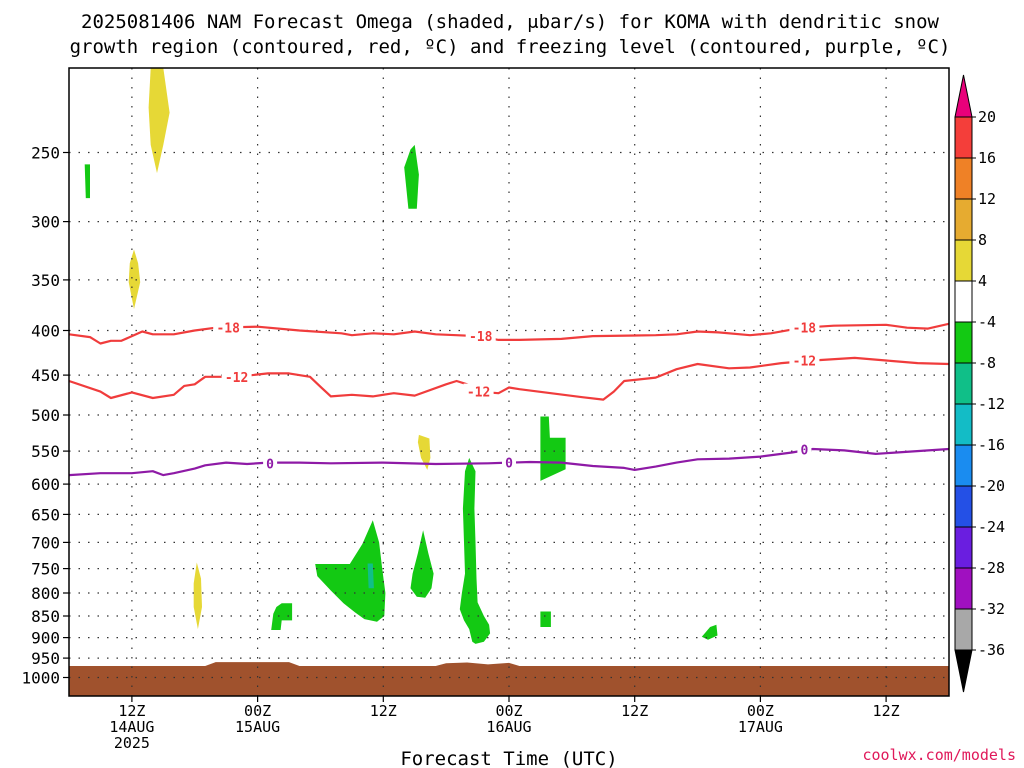 This screenshot has height=768, width=1024. What do you see at coordinates (508, 758) in the screenshot?
I see `x-axis-label: Forecast Time (UTC)` at bounding box center [508, 758].